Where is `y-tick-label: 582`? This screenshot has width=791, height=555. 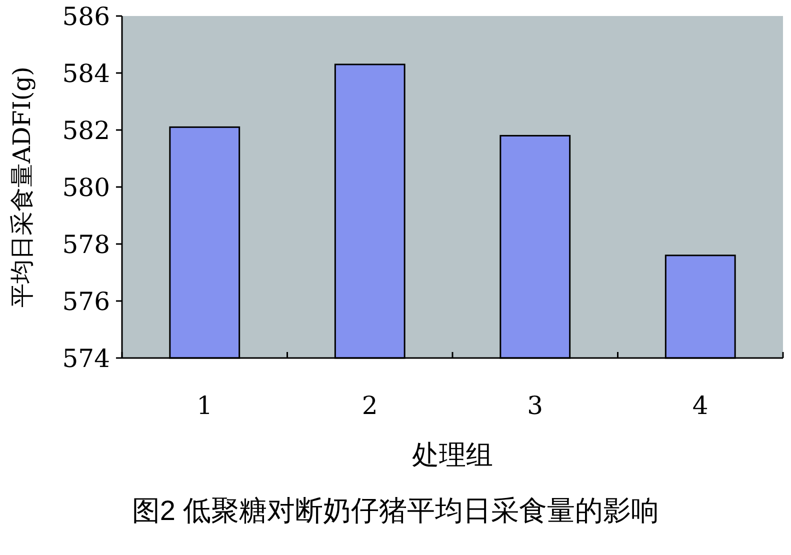
y-tick-label: 582 is located at coordinates (86, 130).